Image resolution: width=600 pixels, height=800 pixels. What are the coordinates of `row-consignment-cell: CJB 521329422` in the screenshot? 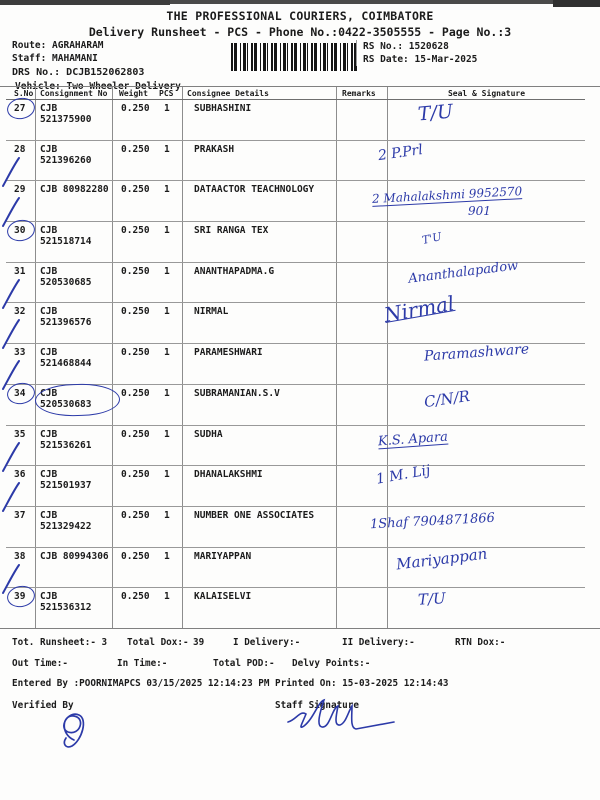 It's located at (74, 526).